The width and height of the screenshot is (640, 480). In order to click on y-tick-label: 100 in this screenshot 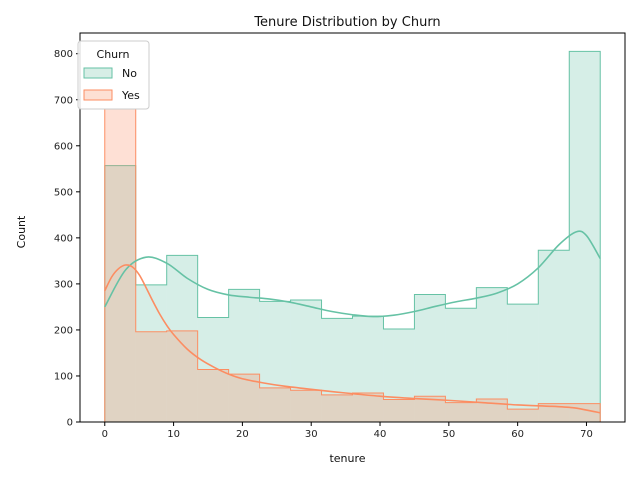, I will do `click(63, 376)`.